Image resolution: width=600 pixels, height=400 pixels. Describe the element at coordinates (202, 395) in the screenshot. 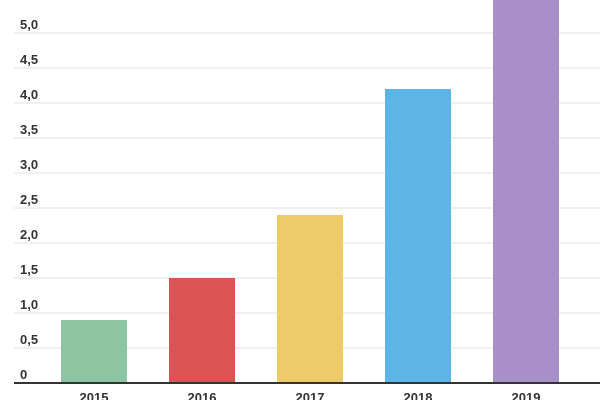

I see `x-tick-label: 2016` at that location.